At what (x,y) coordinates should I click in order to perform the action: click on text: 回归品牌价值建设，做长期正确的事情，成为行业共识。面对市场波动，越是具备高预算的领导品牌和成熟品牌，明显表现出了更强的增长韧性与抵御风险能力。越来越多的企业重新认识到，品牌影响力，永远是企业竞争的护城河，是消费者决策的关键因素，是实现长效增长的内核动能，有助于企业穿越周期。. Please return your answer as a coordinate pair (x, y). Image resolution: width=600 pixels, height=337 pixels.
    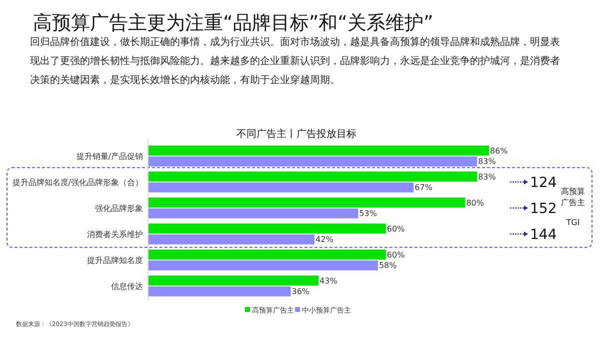
    Looking at the image, I should click on (295, 62).